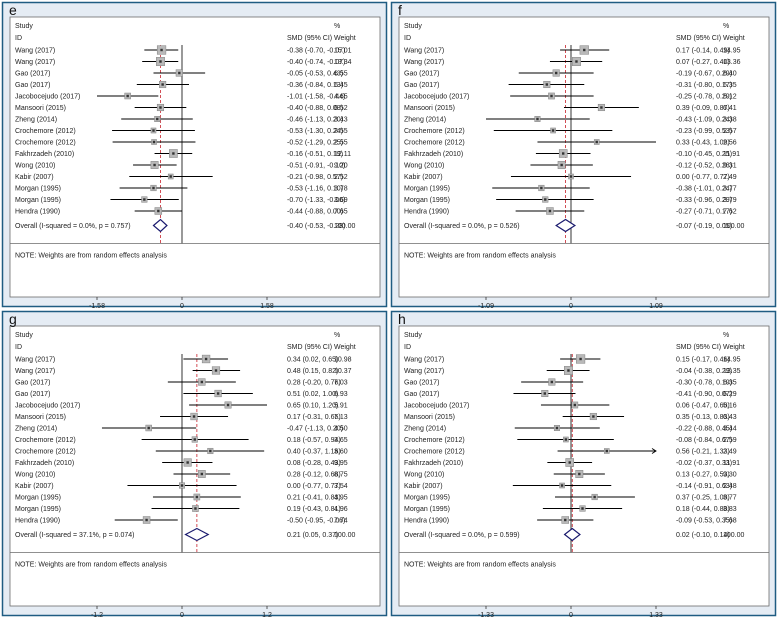  I want to click on axis-tick-label: -1.2, so click(97, 615).